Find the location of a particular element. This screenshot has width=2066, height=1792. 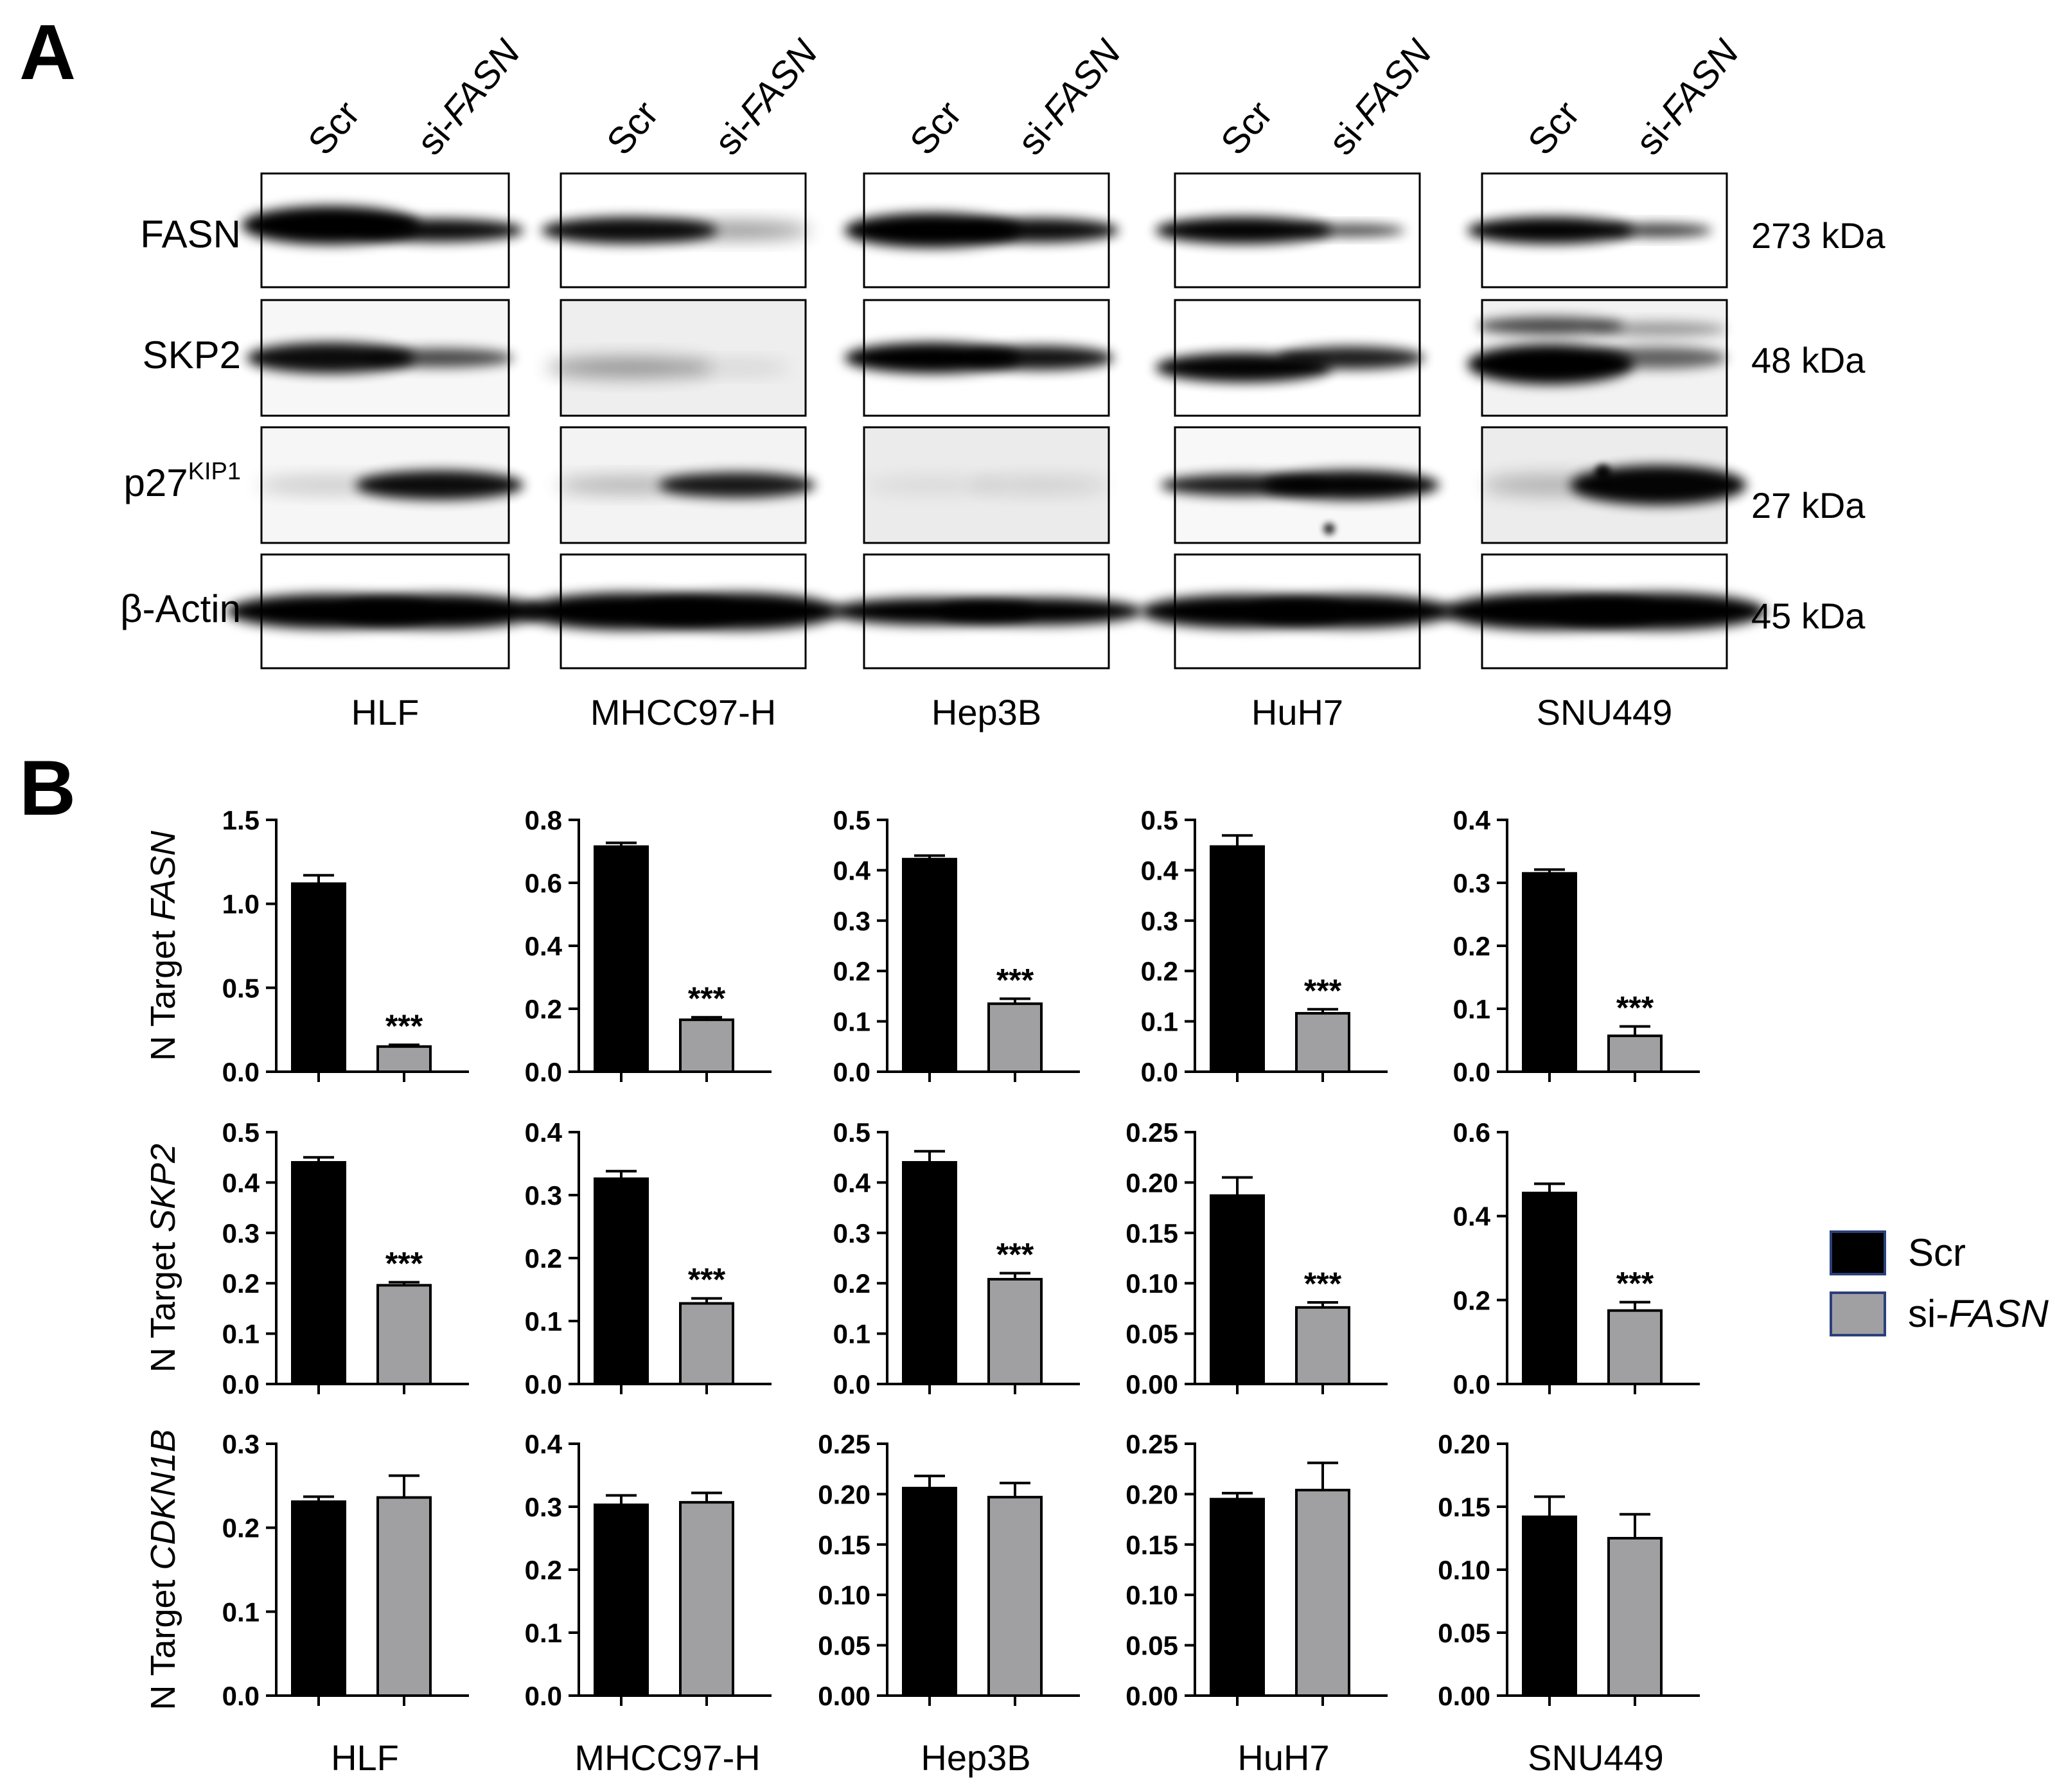

panel-label-b: B is located at coordinates (47, 787).